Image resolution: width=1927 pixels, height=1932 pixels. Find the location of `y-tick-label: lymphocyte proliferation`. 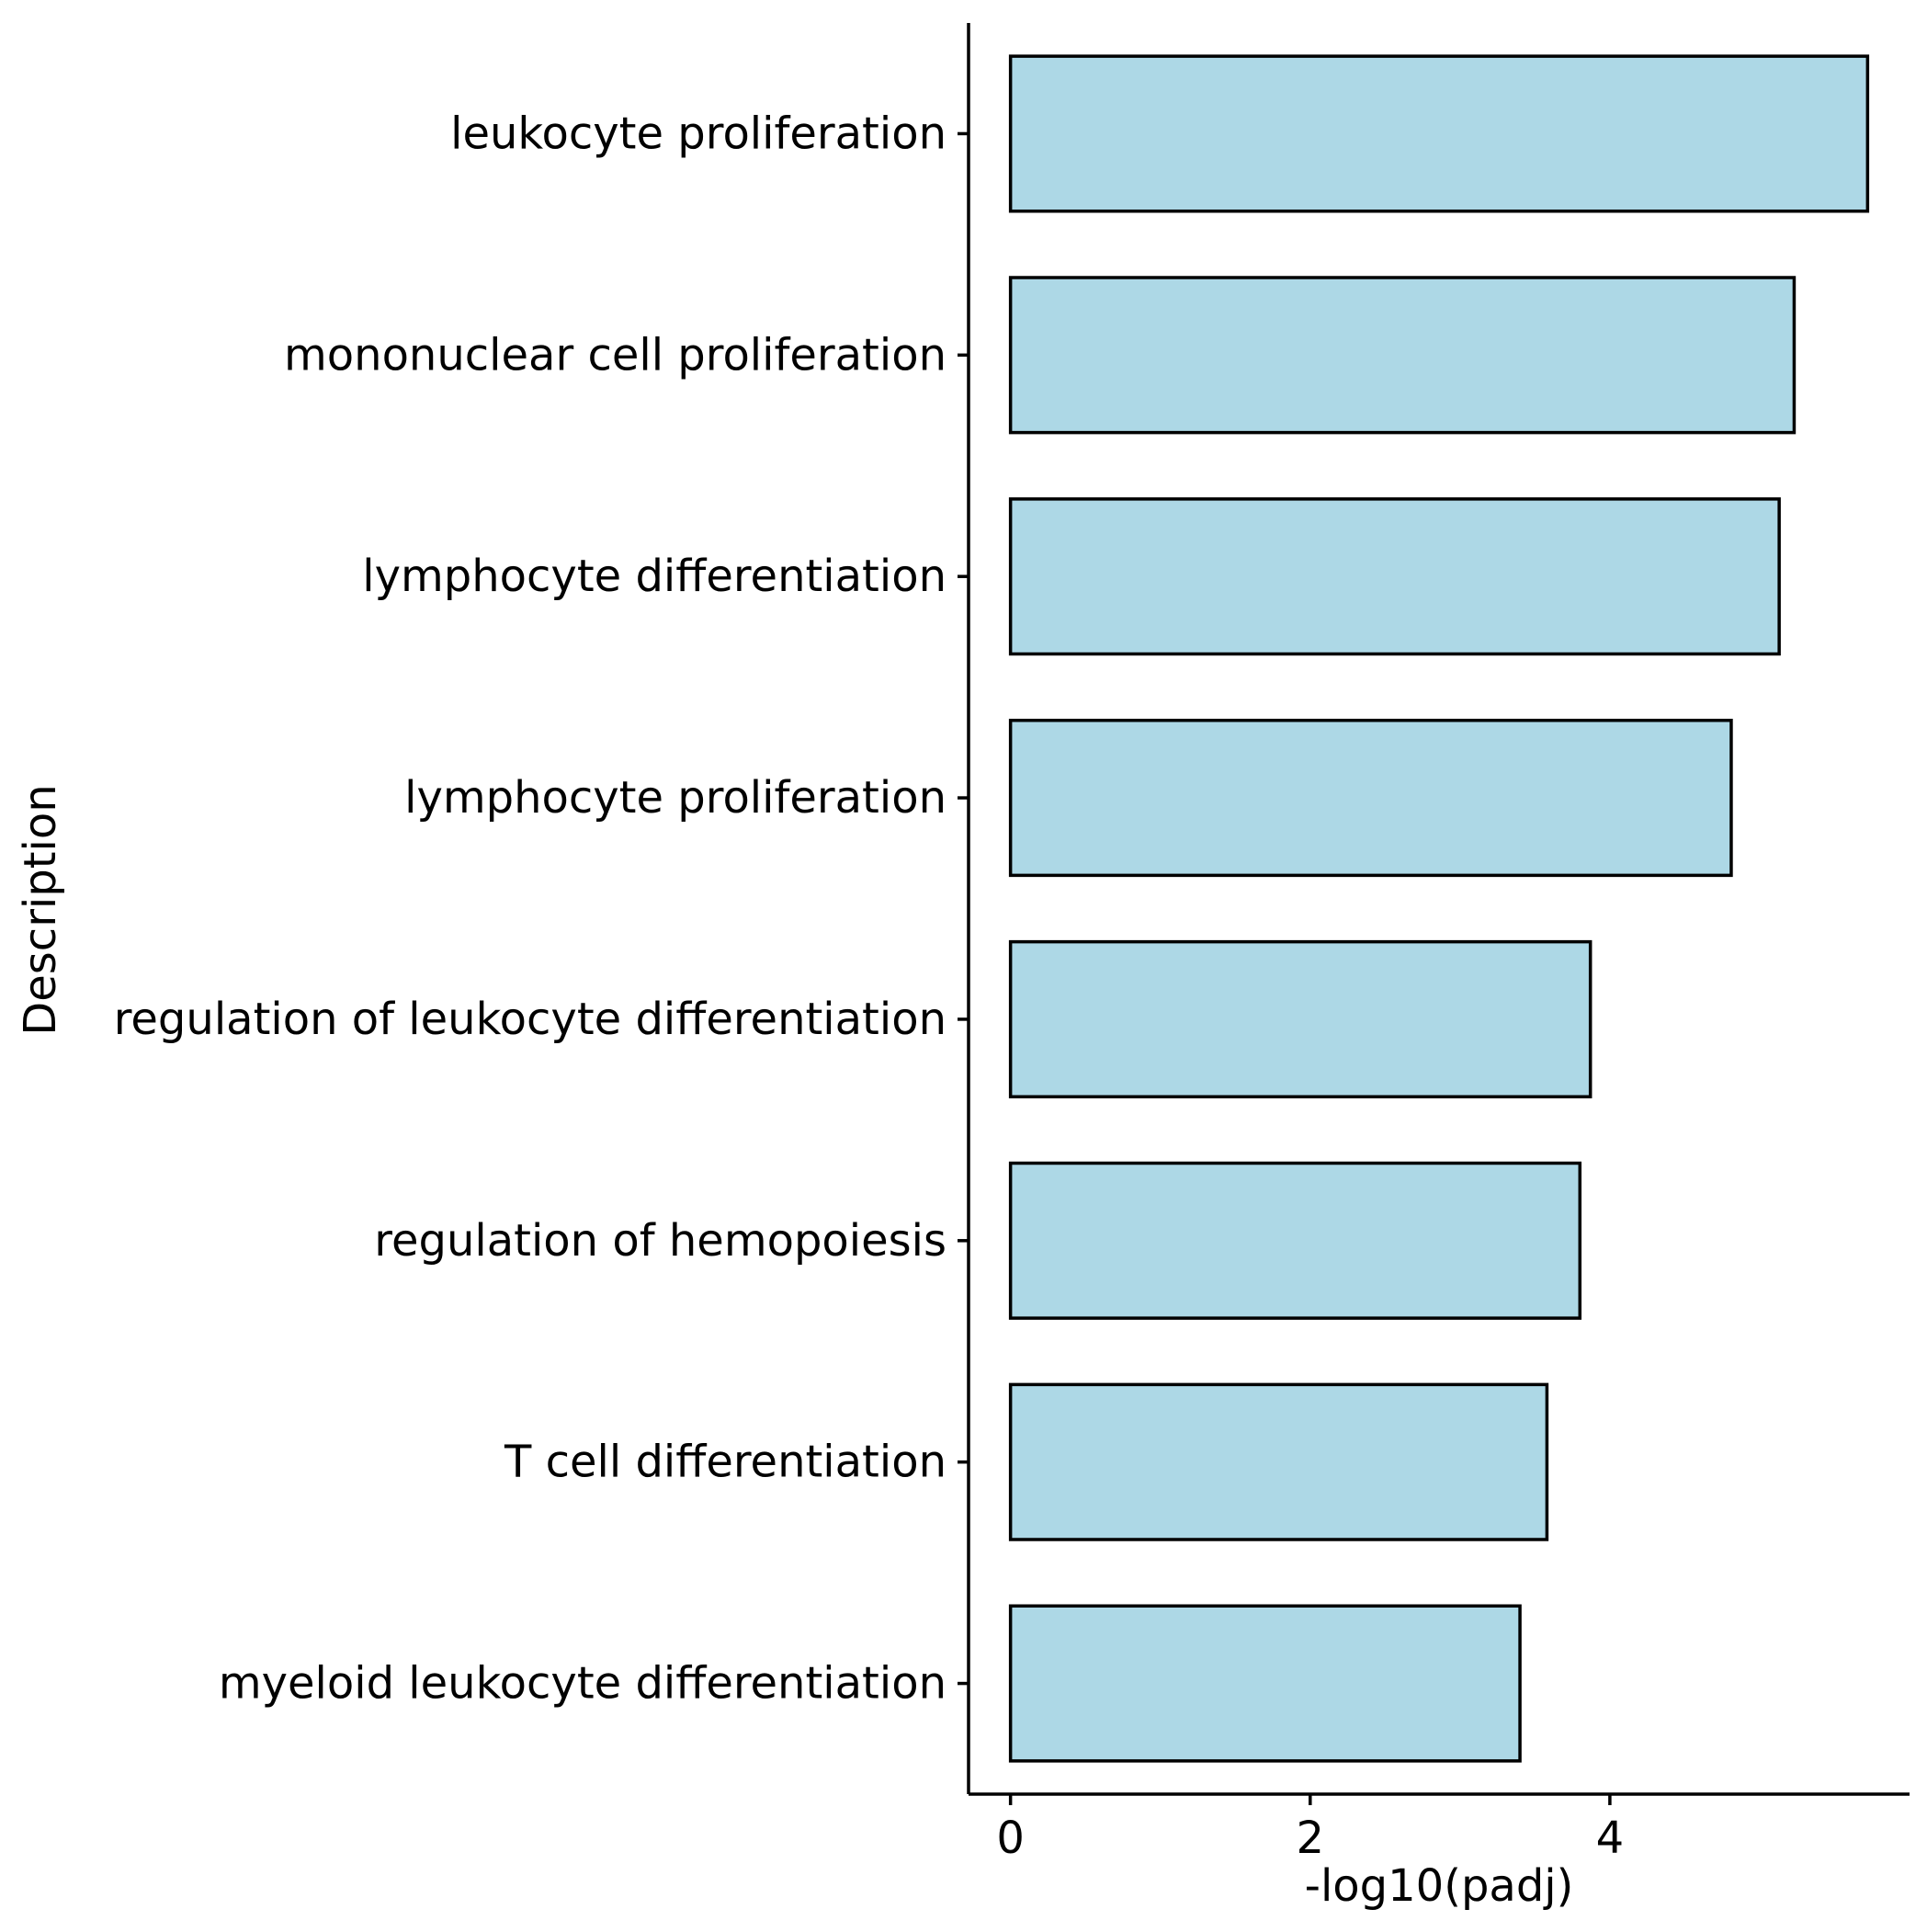

y-tick-label: lymphocyte proliferation is located at coordinates (675, 798).